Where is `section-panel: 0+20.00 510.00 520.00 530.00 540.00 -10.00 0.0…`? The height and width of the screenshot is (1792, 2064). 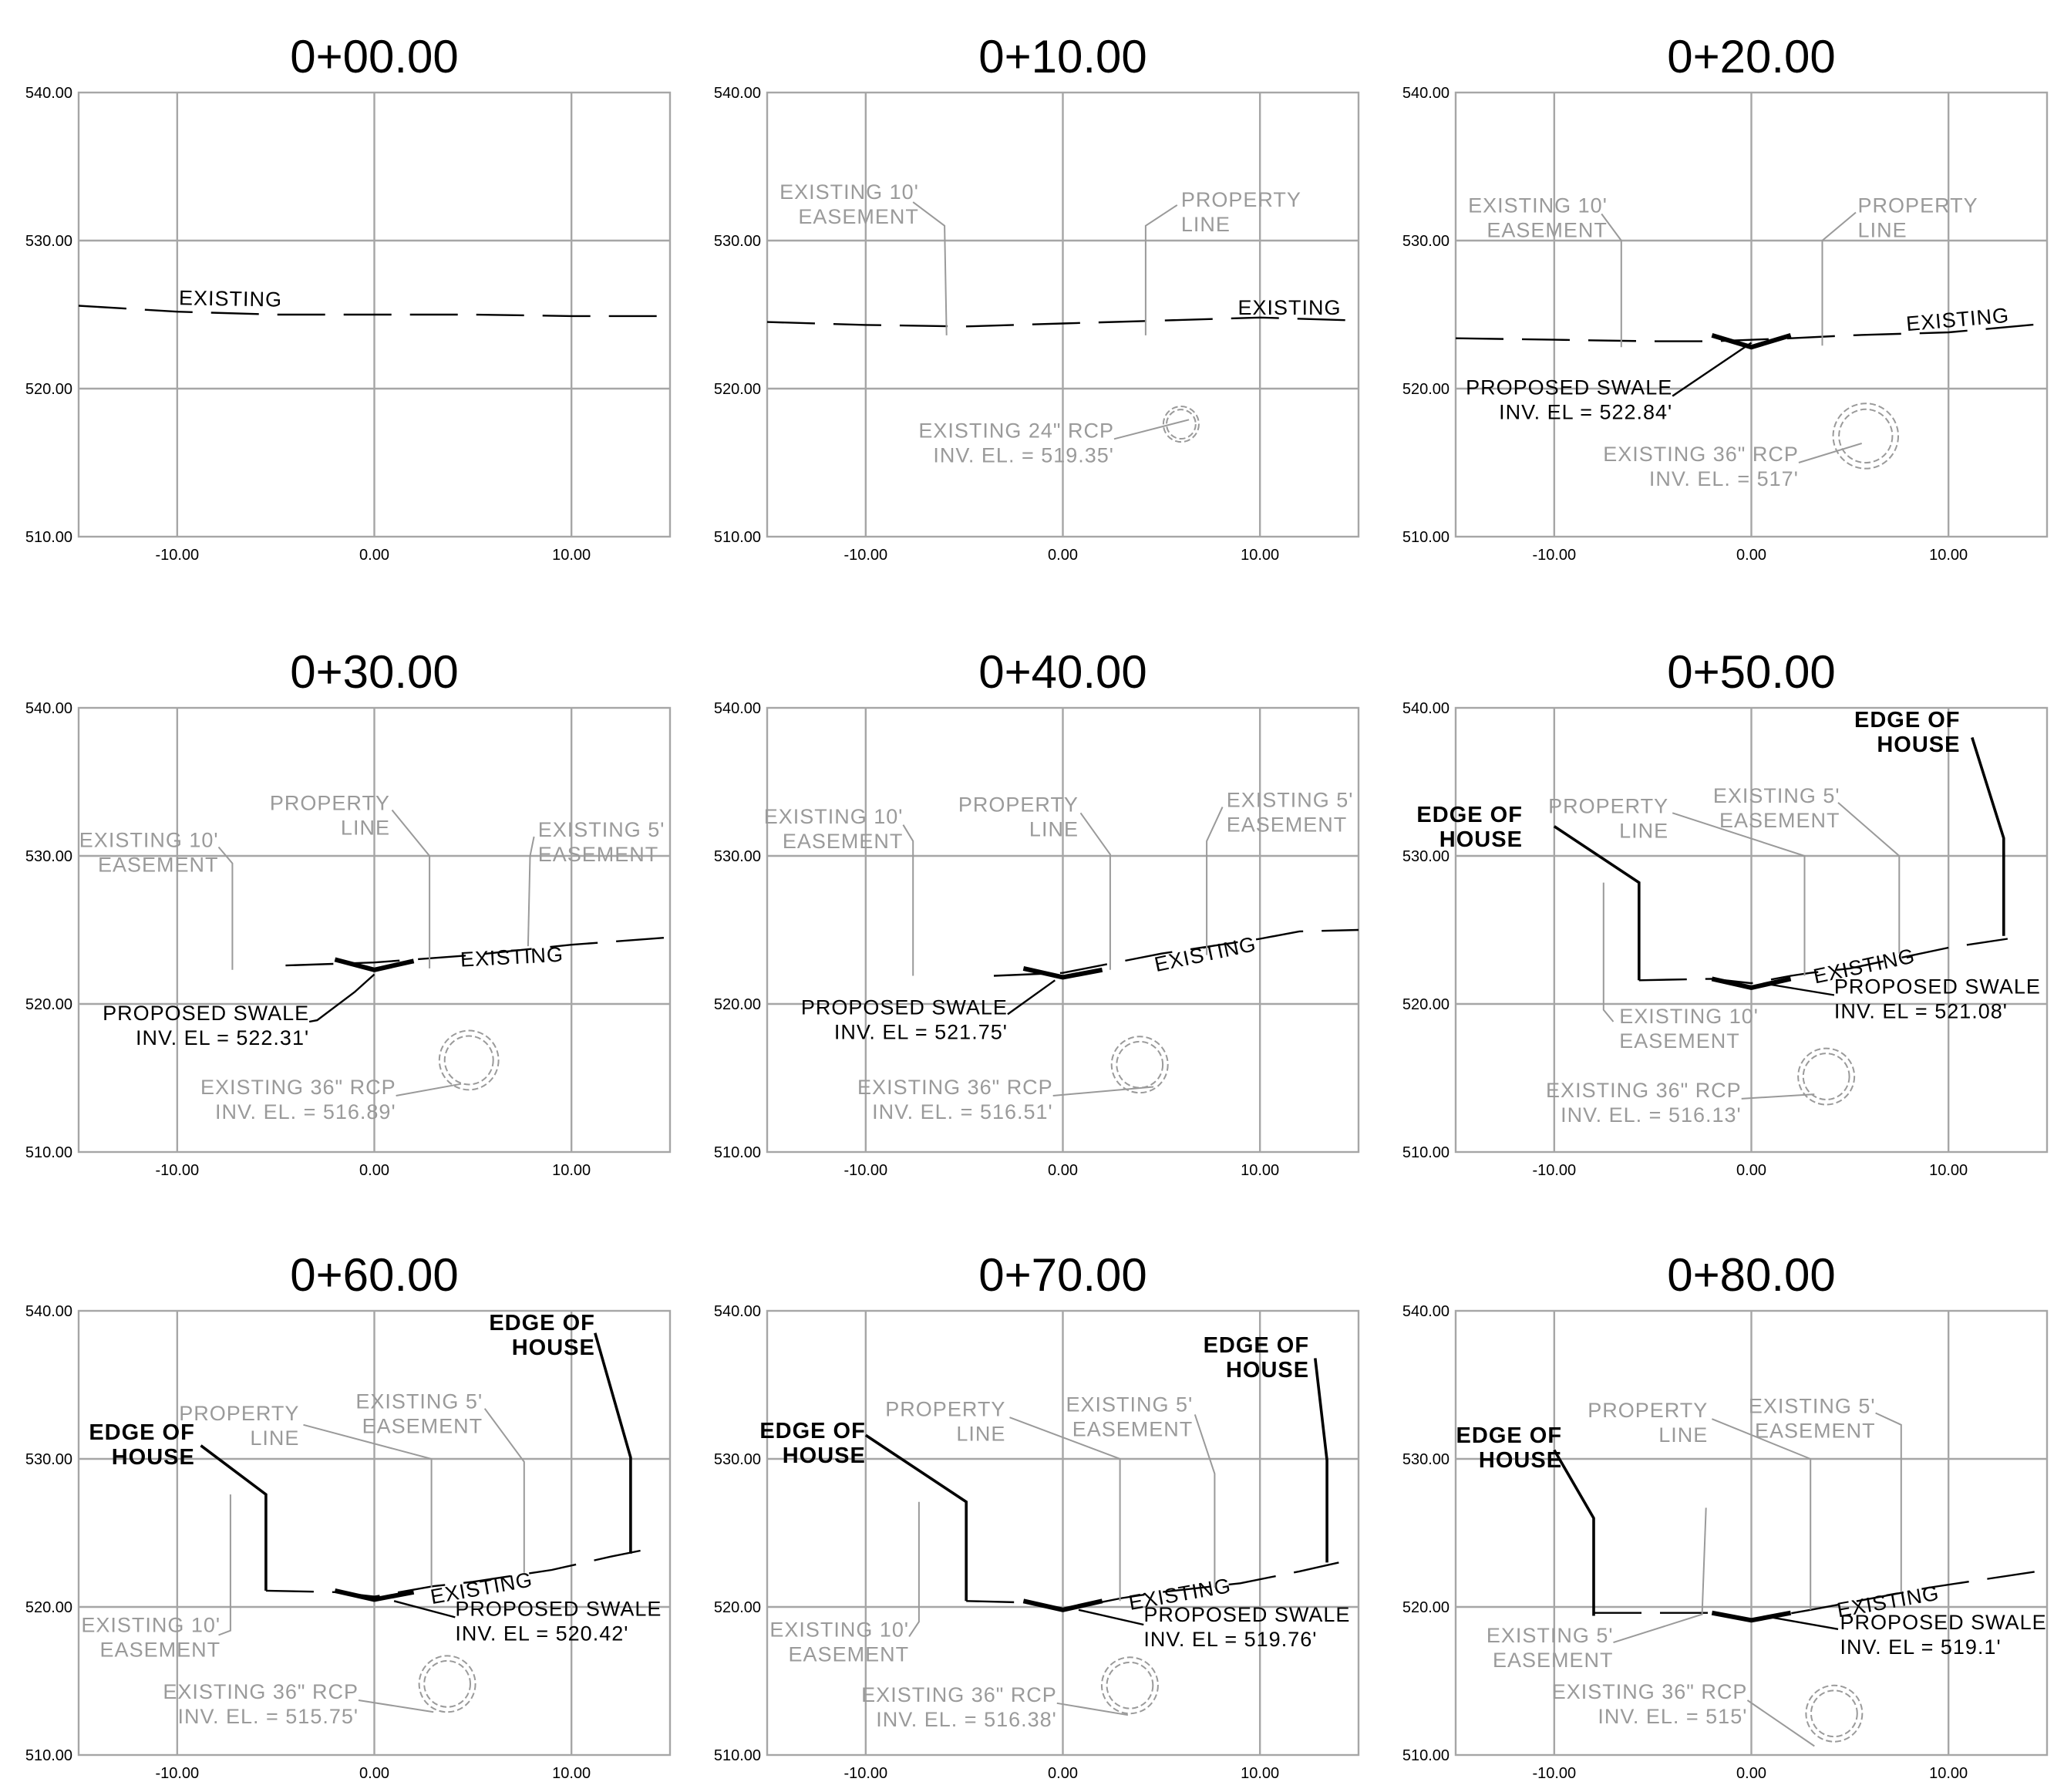 section-panel: 0+20.00 510.00 520.00 530.00 540.00 -10.00 0.0… is located at coordinates (1725, 297).